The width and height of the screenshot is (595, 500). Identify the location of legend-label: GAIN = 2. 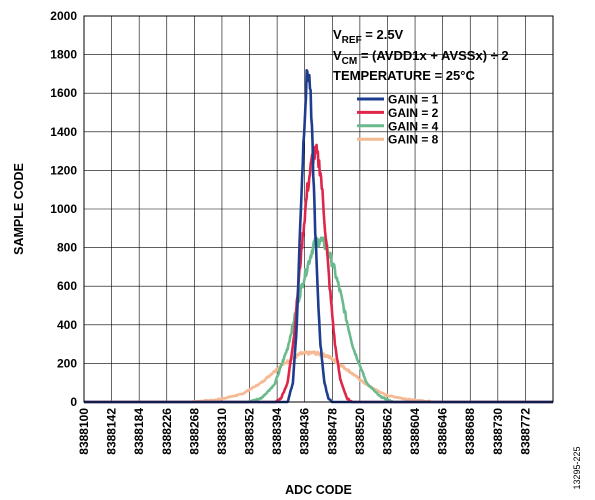
(413, 113).